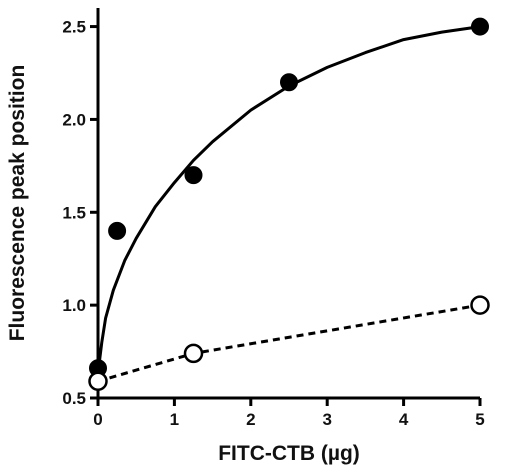 The image size is (520, 472). Describe the element at coordinates (250, 419) in the screenshot. I see `x-tick-label: 2` at that location.